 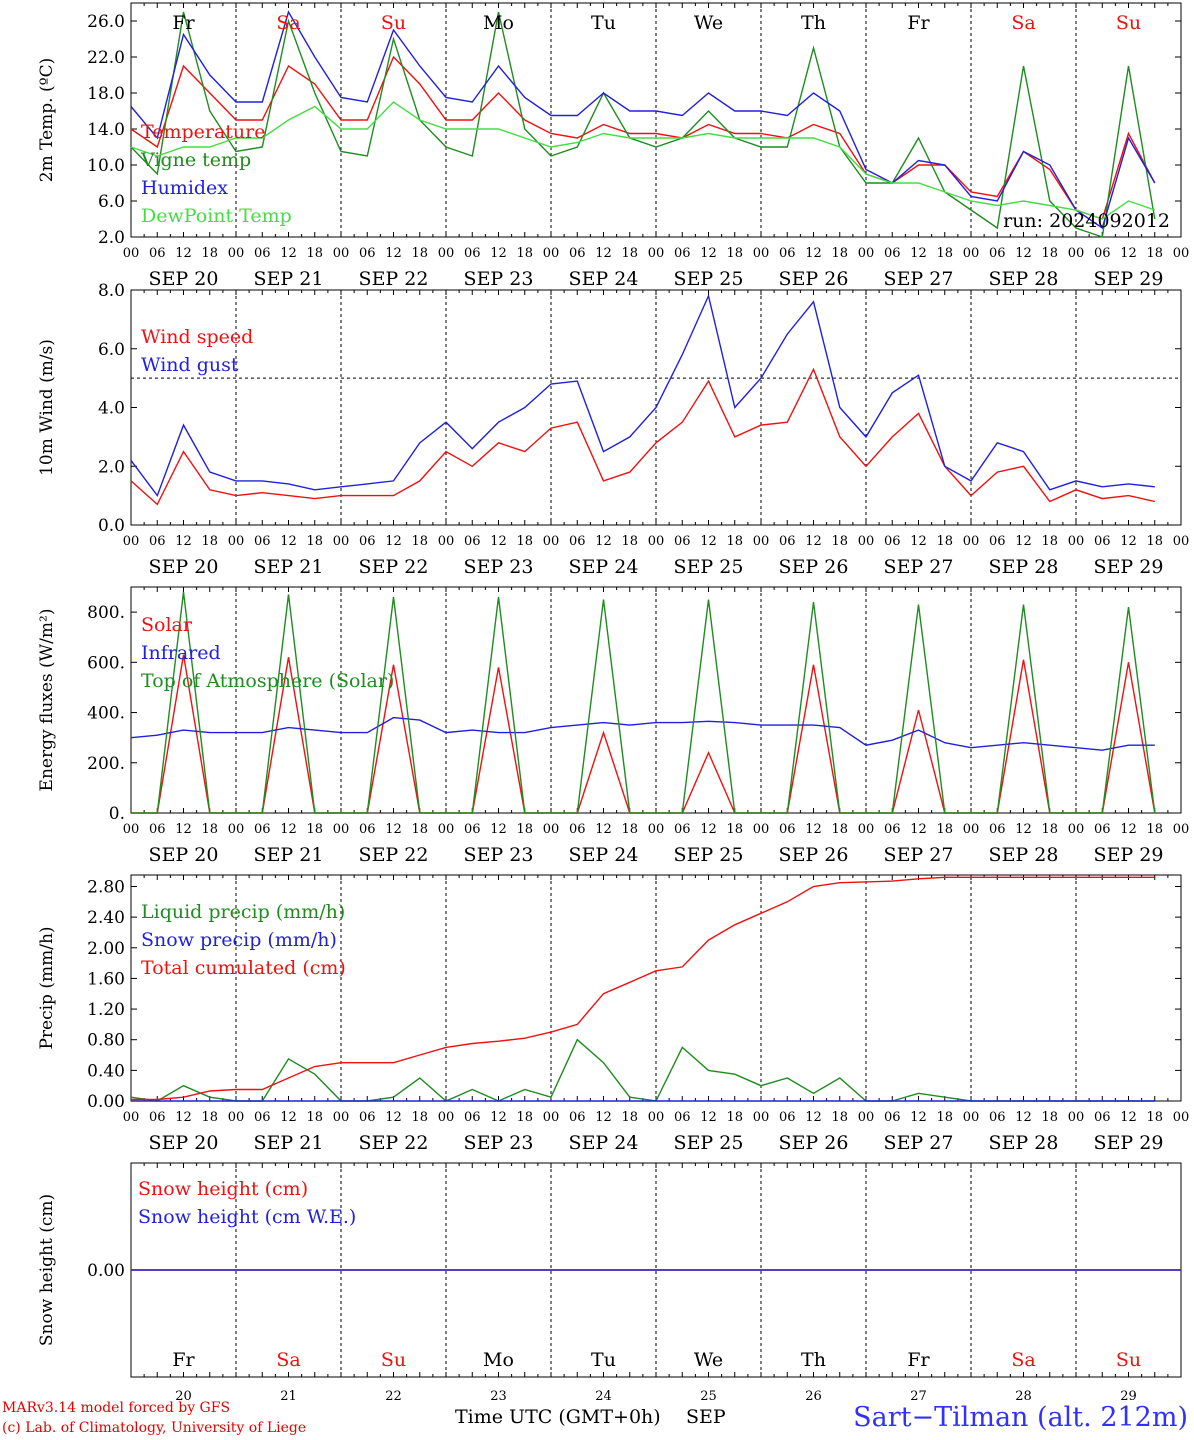 I want to click on y-tick-label: 10.0, so click(x=106, y=166).